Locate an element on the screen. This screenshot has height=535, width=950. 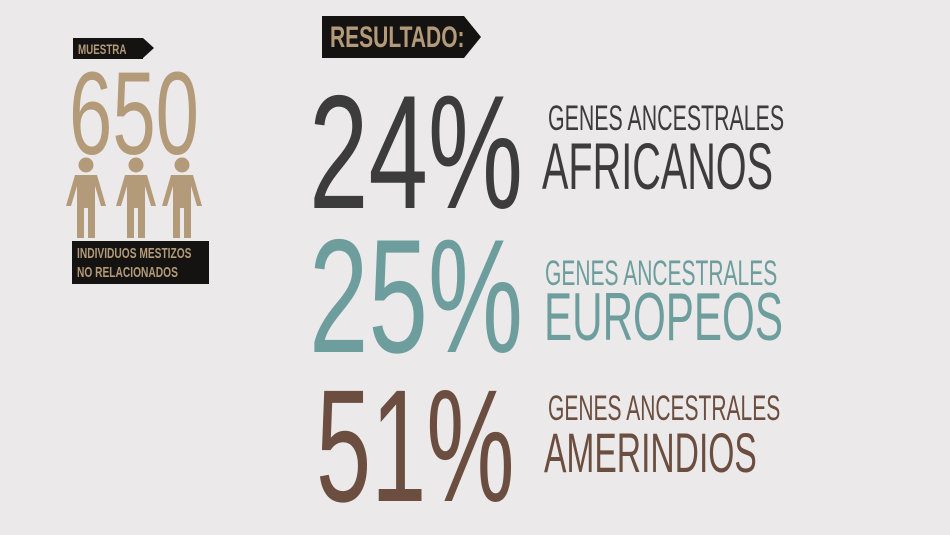
sample-label-tag: MUESTRA is located at coordinates (113, 48).